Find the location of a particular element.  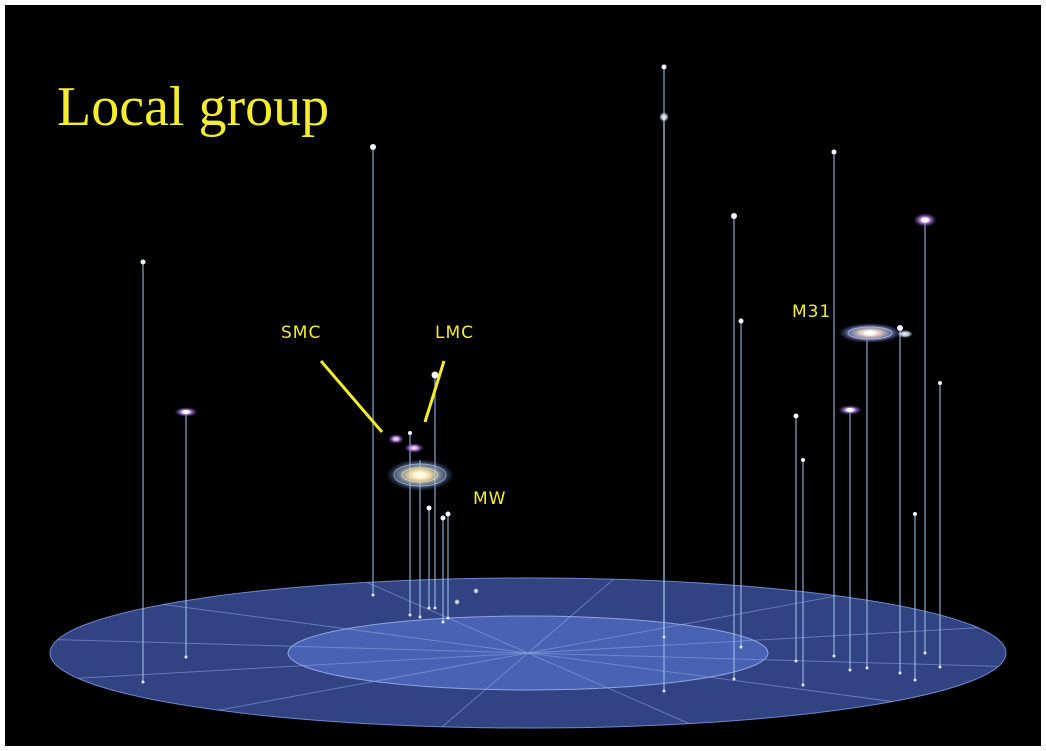

label-lmc: LMC is located at coordinates (455, 333).